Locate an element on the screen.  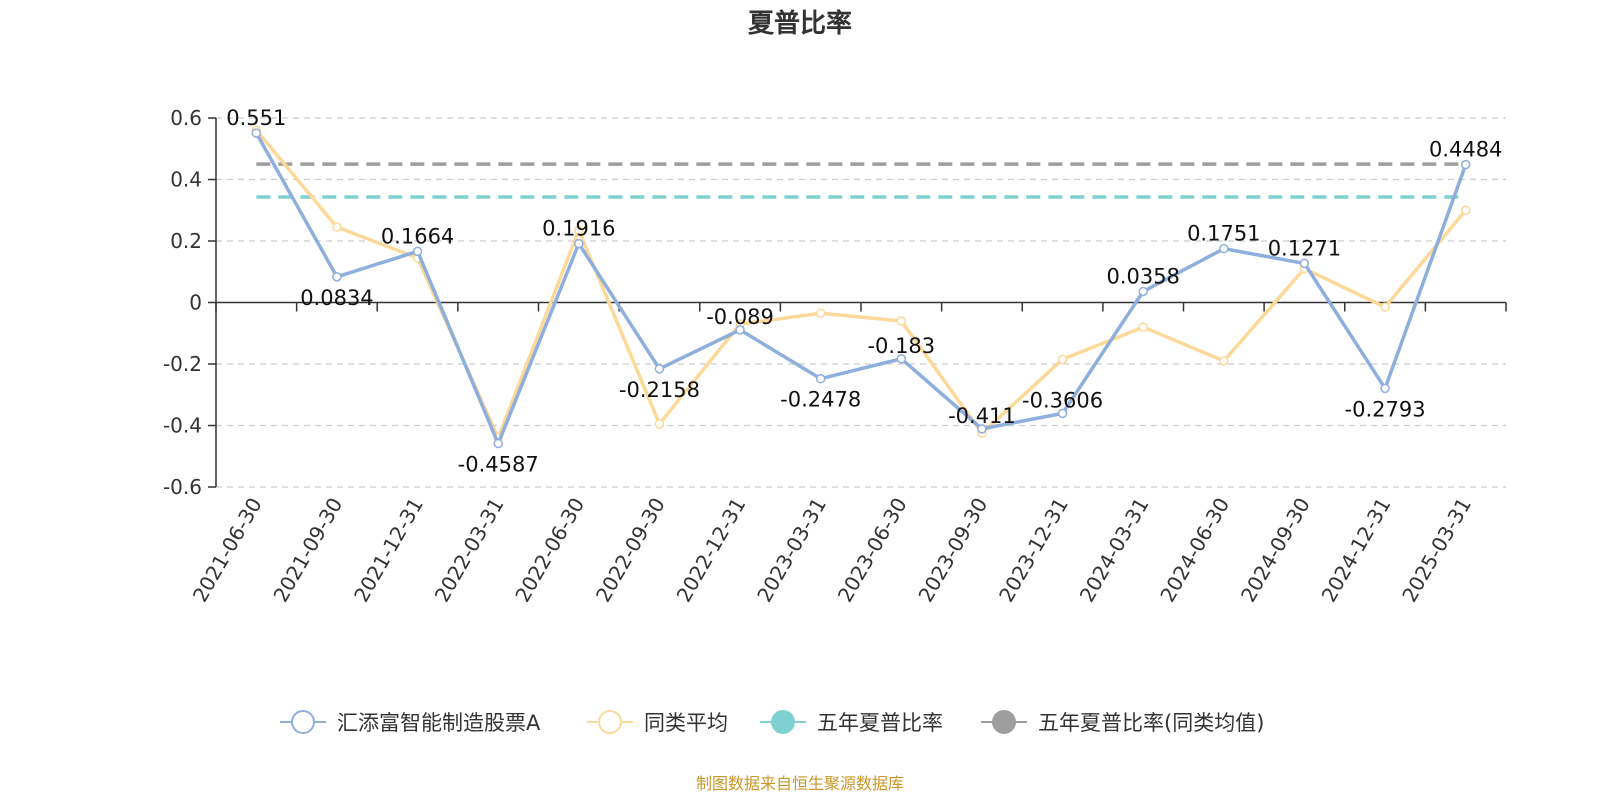
legend-label: 汇添富智能制造股票A is located at coordinates (439, 723).